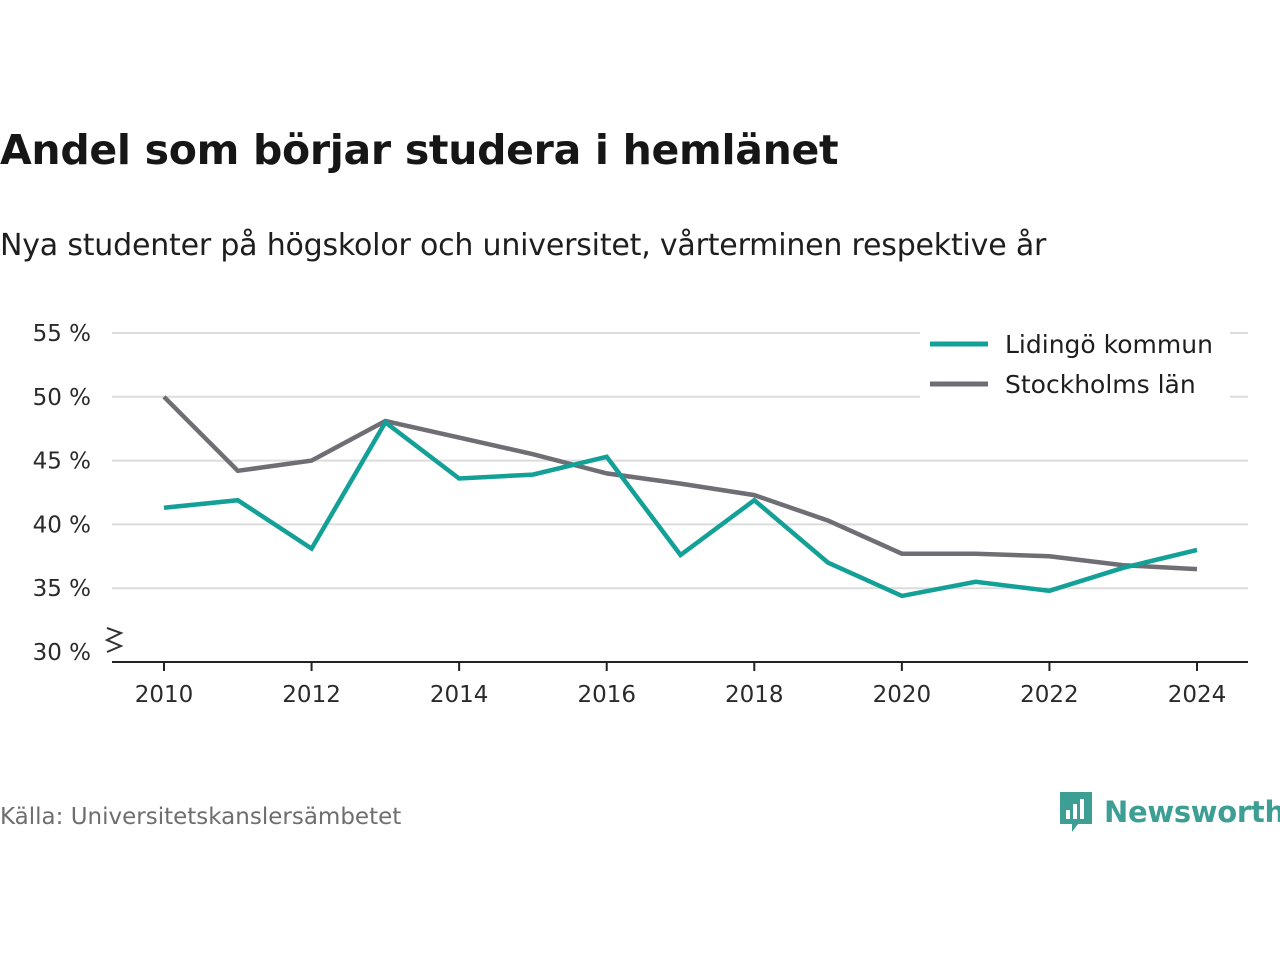  I want to click on legend-label: Lidingö kommun, so click(1109, 344).